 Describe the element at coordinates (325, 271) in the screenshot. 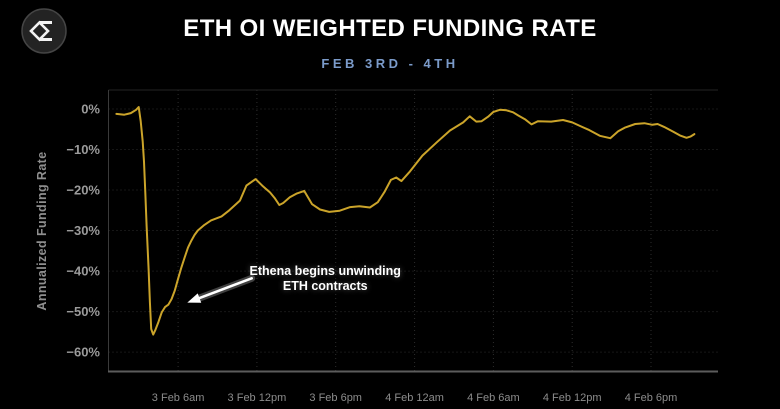

I see `annotation-line-1: Ethena begins unwinding` at that location.